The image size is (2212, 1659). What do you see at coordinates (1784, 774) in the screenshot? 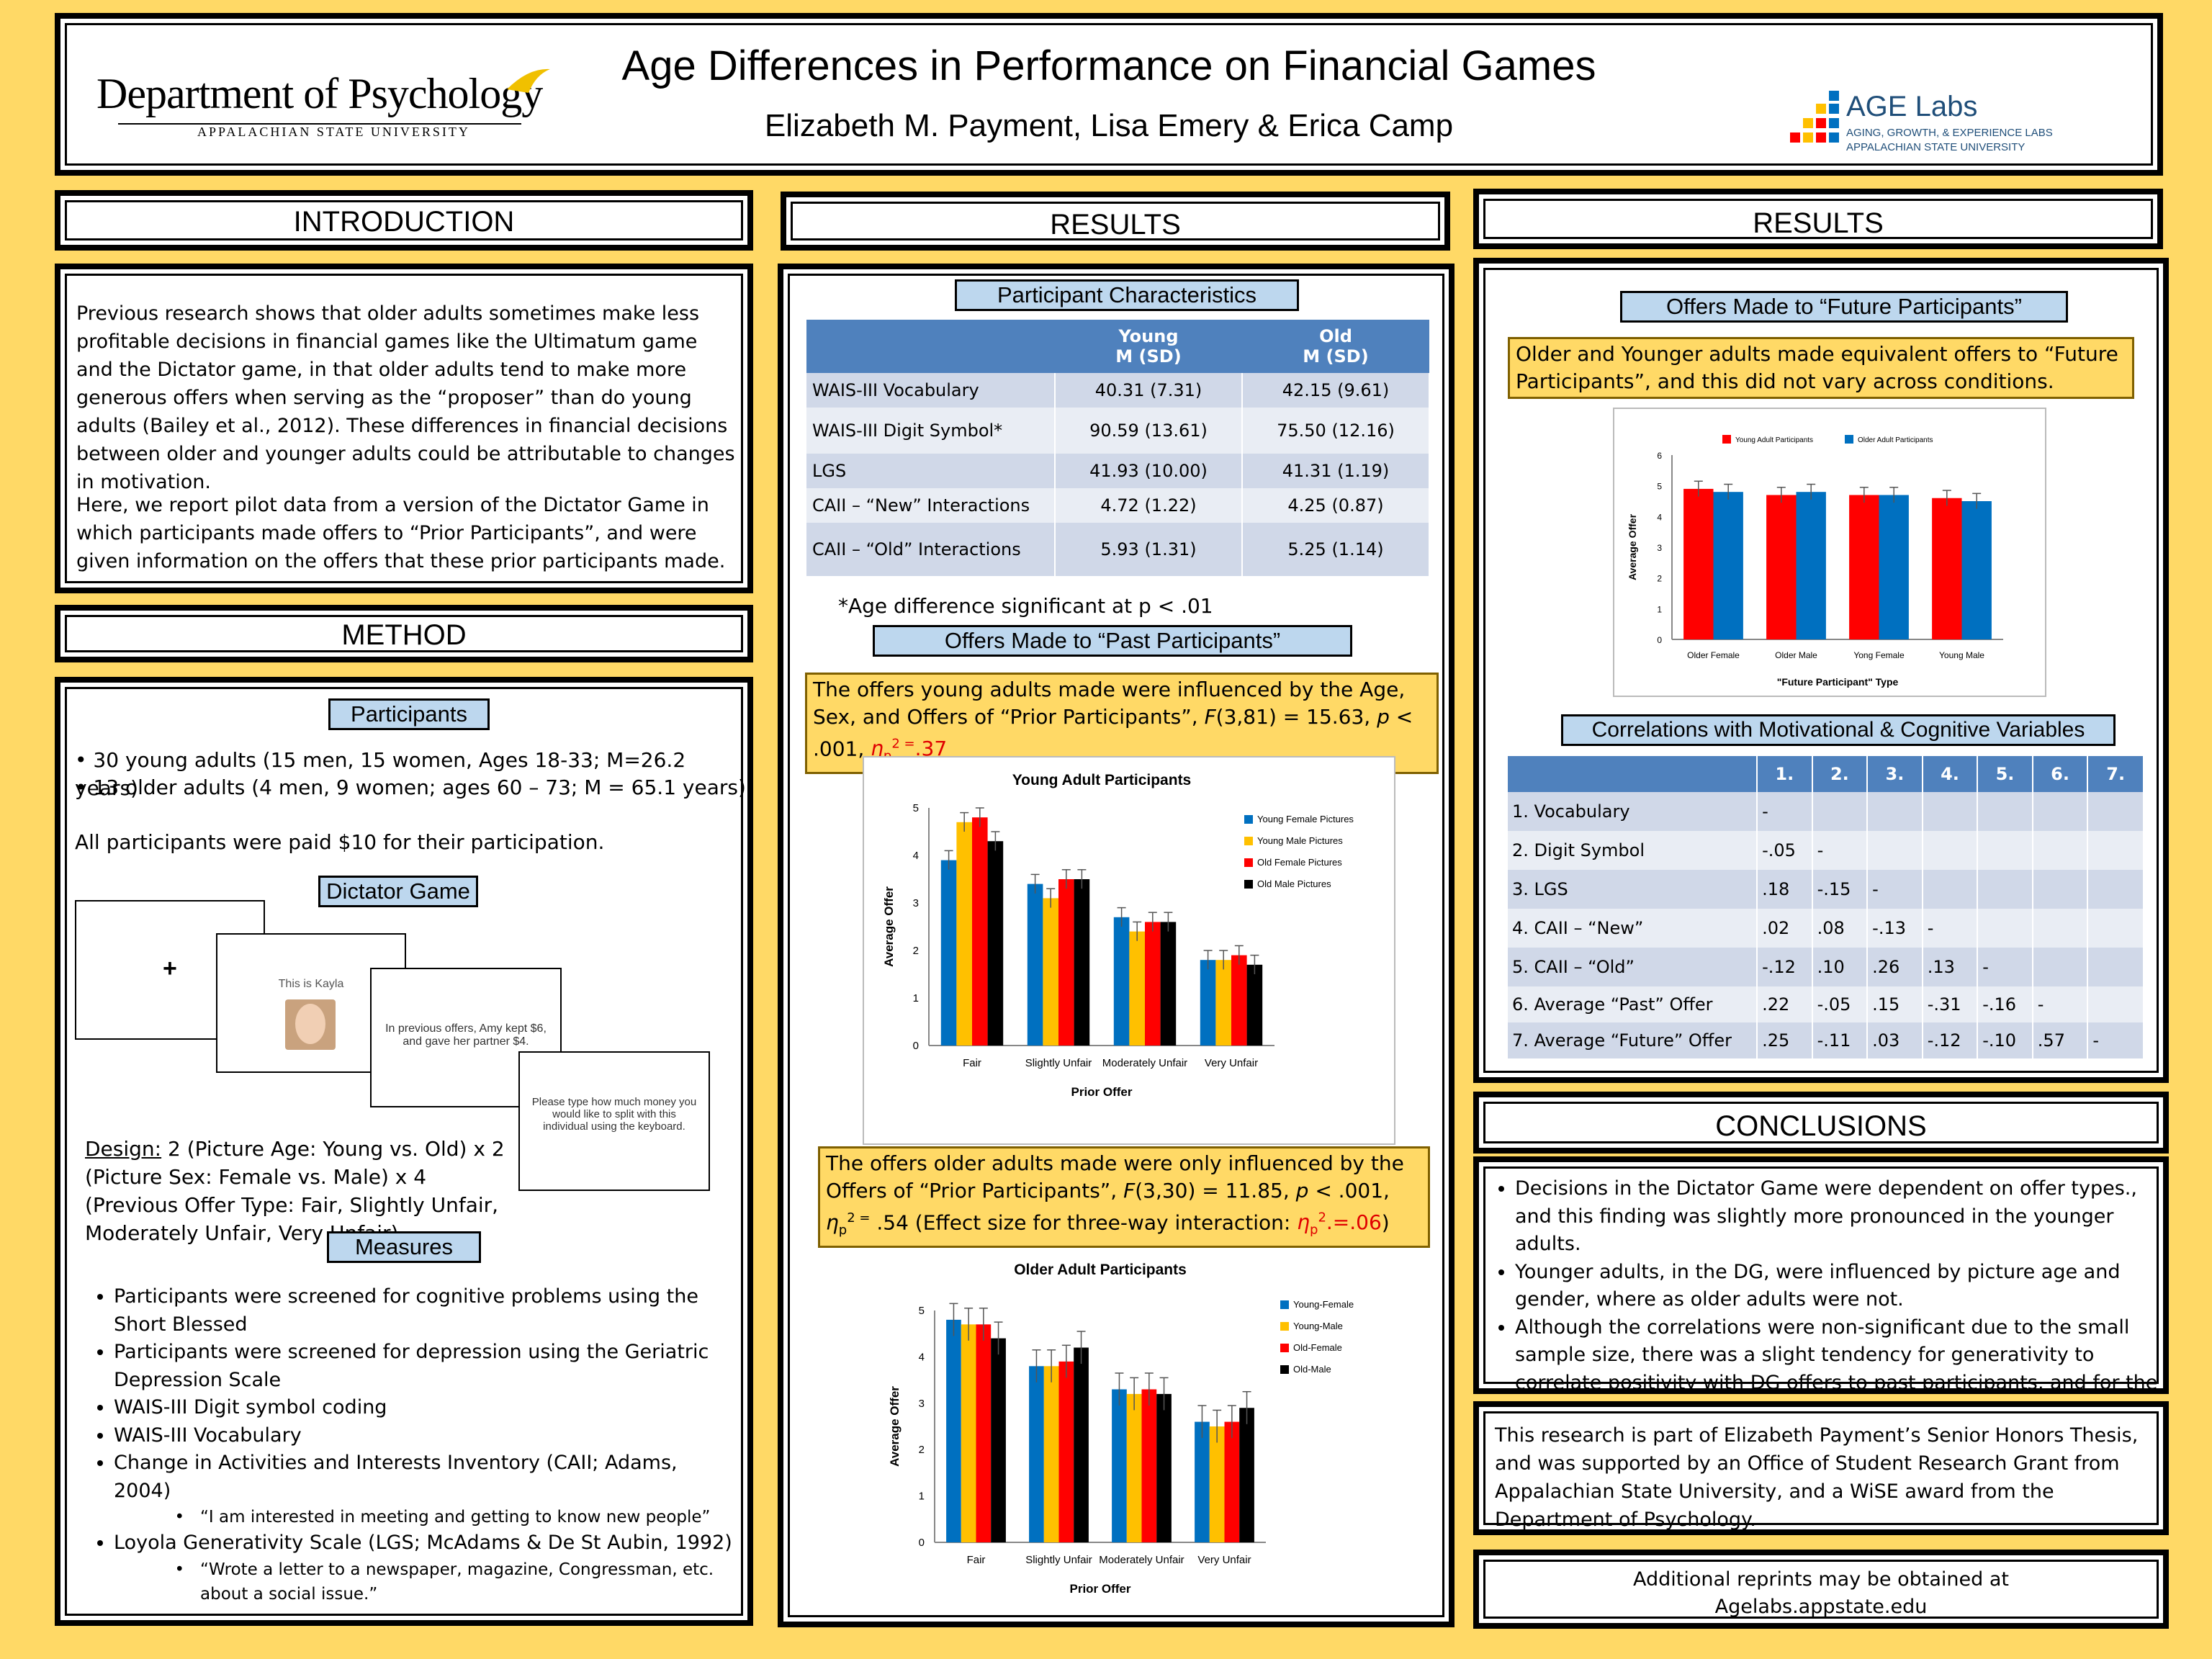
I see `table-header: 1.` at bounding box center [1784, 774].